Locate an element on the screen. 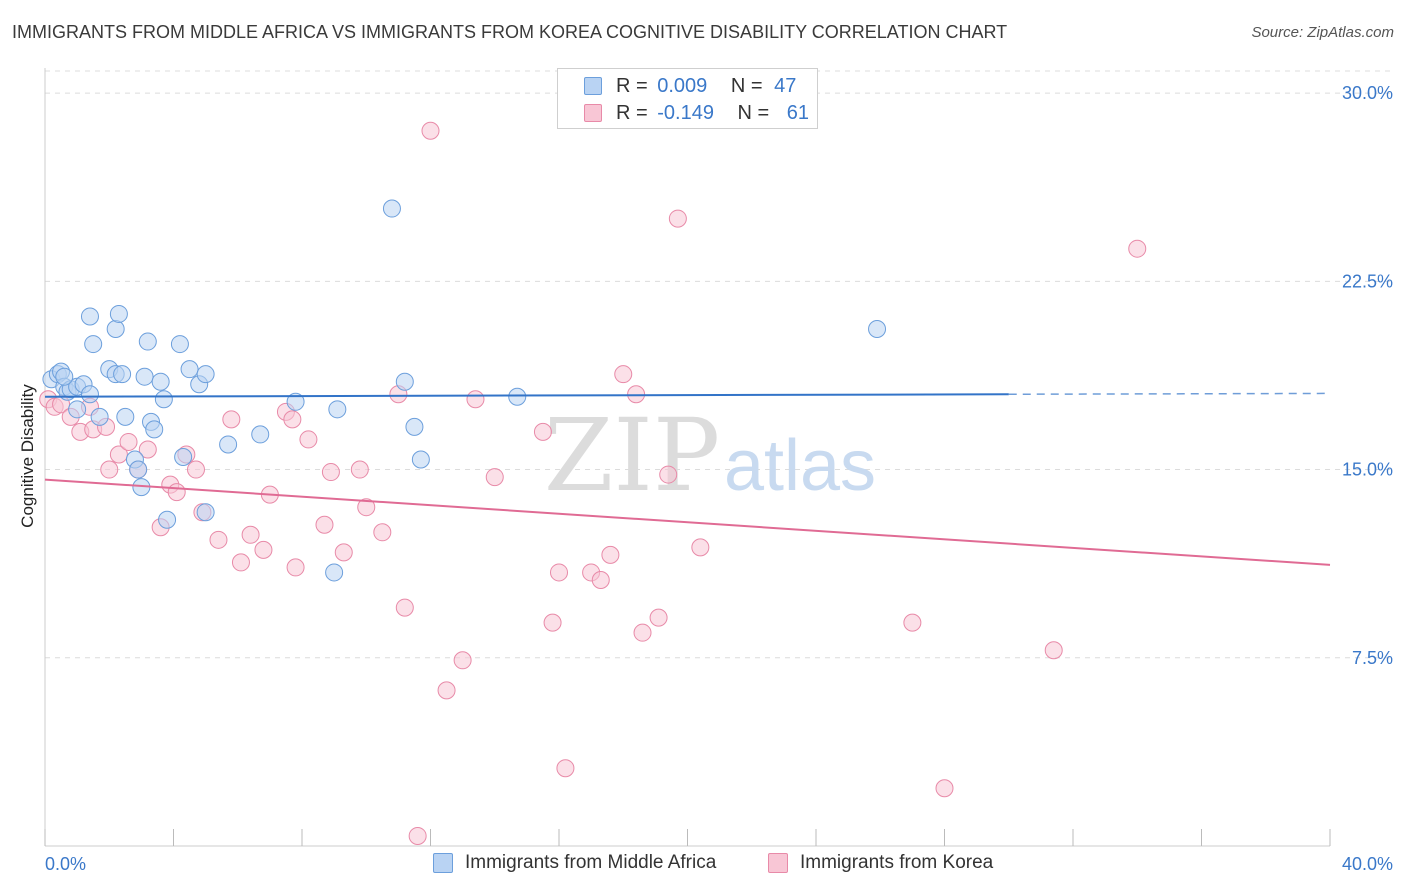 This screenshot has height=892, width=1406. korea-trend-line is located at coordinates (687, 522).